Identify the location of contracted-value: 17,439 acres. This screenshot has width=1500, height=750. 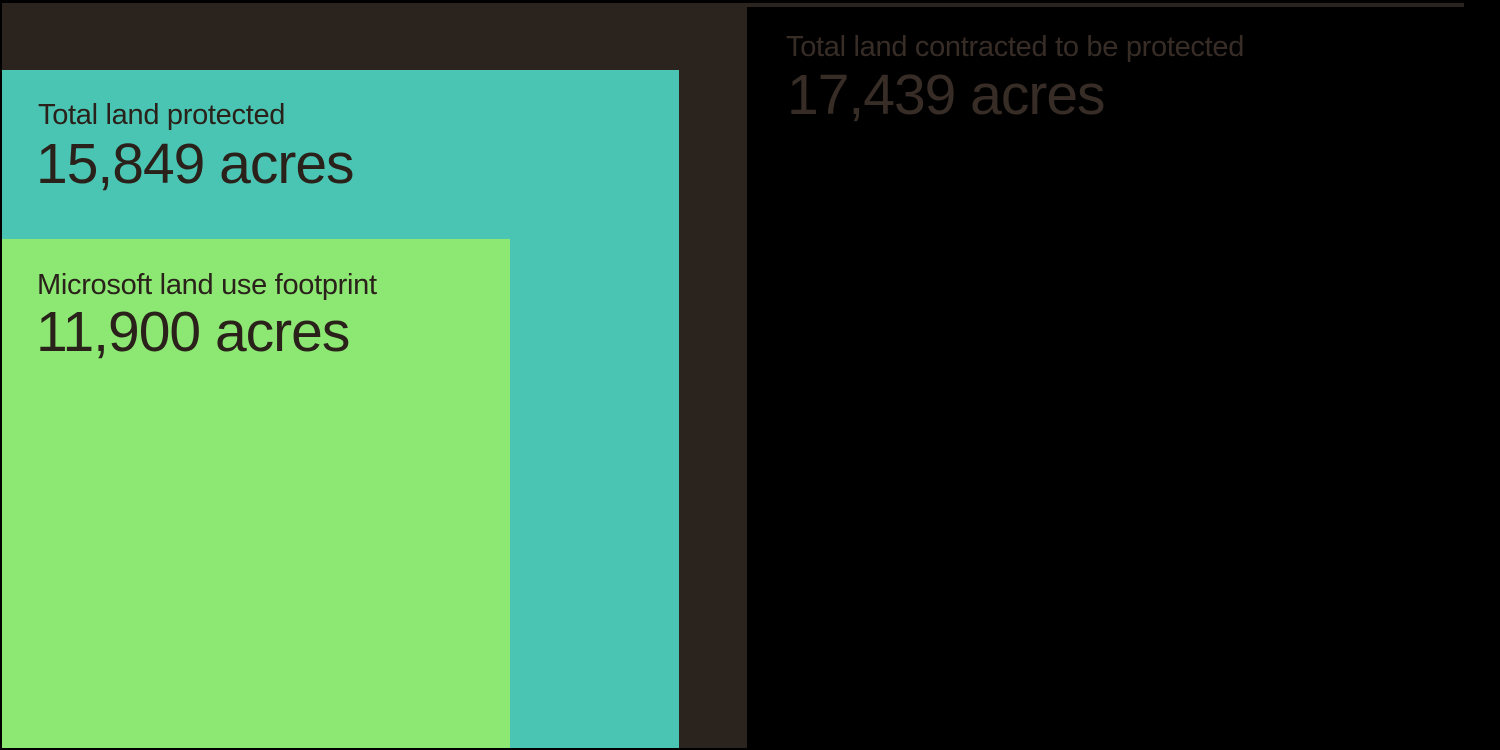
(946, 95).